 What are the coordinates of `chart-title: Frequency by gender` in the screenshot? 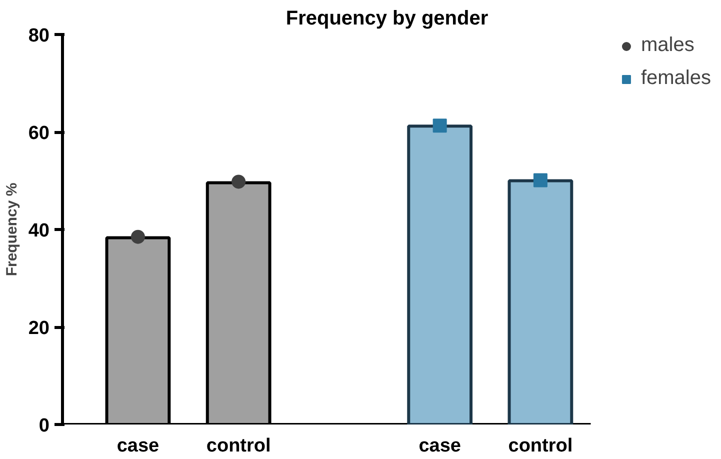 It's located at (387, 19).